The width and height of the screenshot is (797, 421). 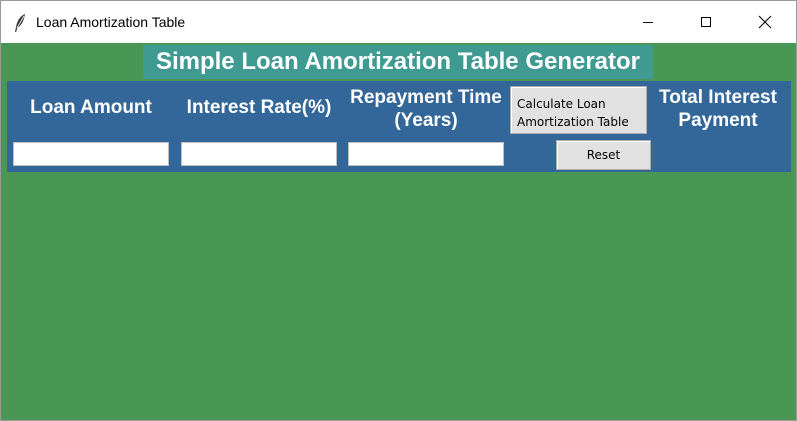 I want to click on reset-button: Reset, so click(x=603, y=155).